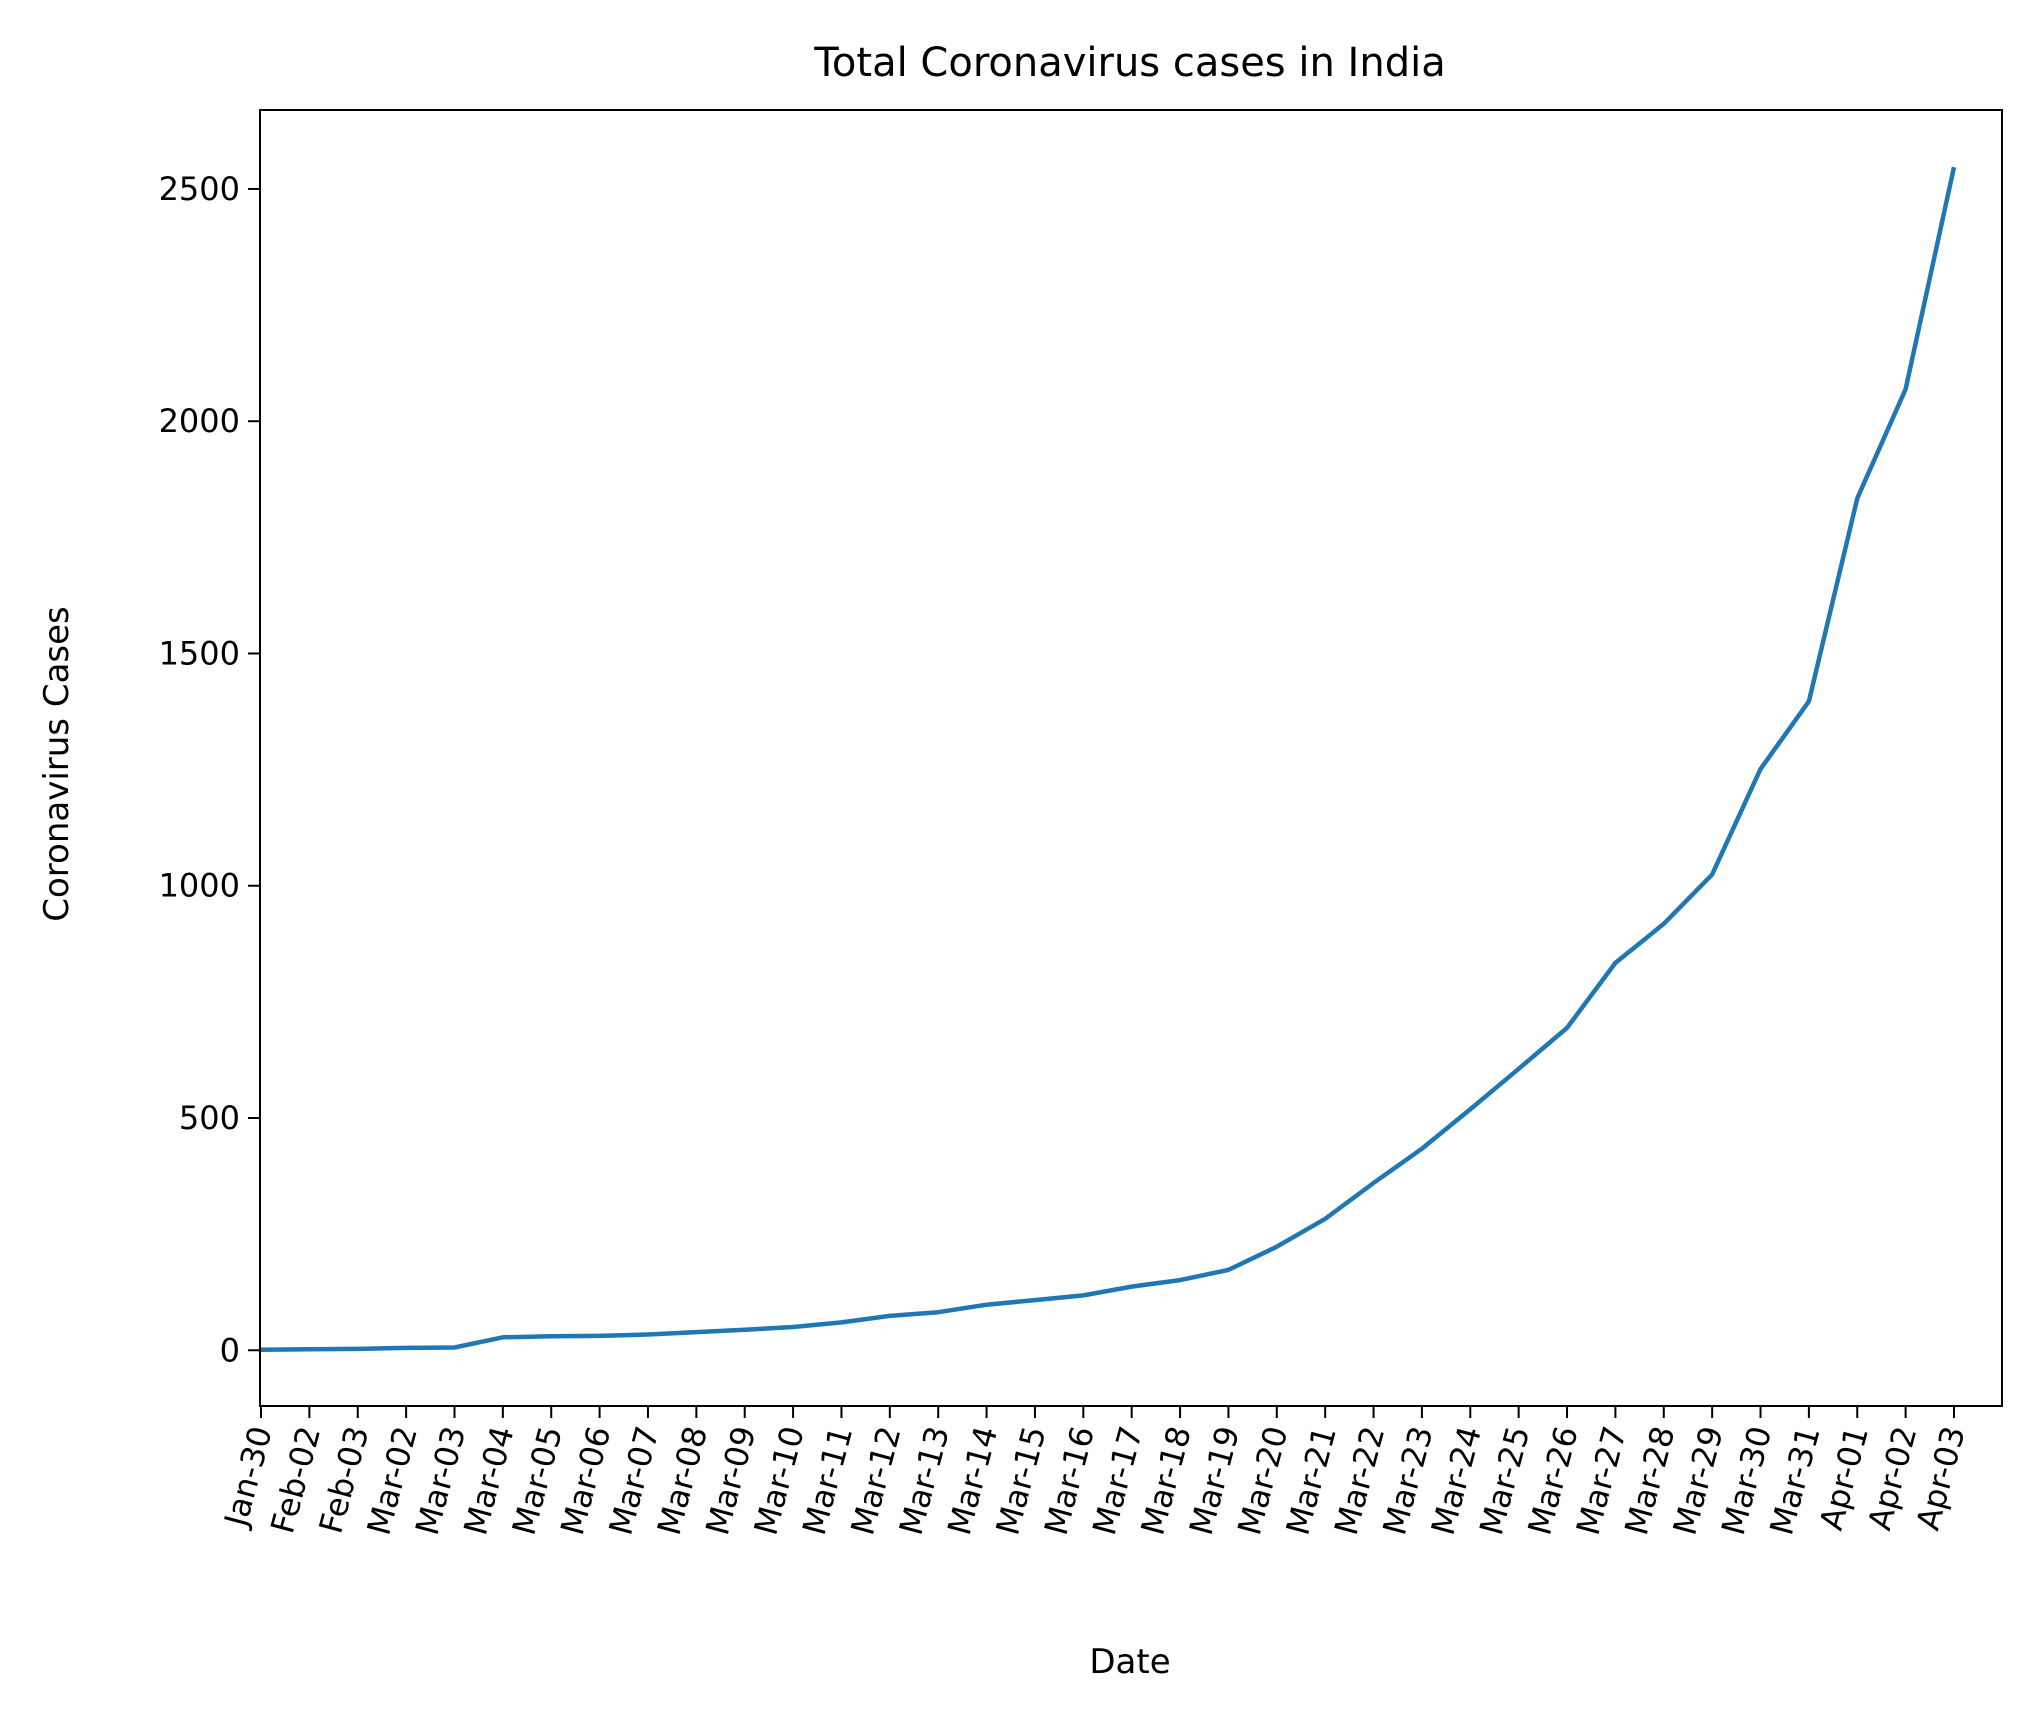 The image size is (2030, 1715). Describe the element at coordinates (199, 653) in the screenshot. I see `y-tick-label: 1500` at that location.